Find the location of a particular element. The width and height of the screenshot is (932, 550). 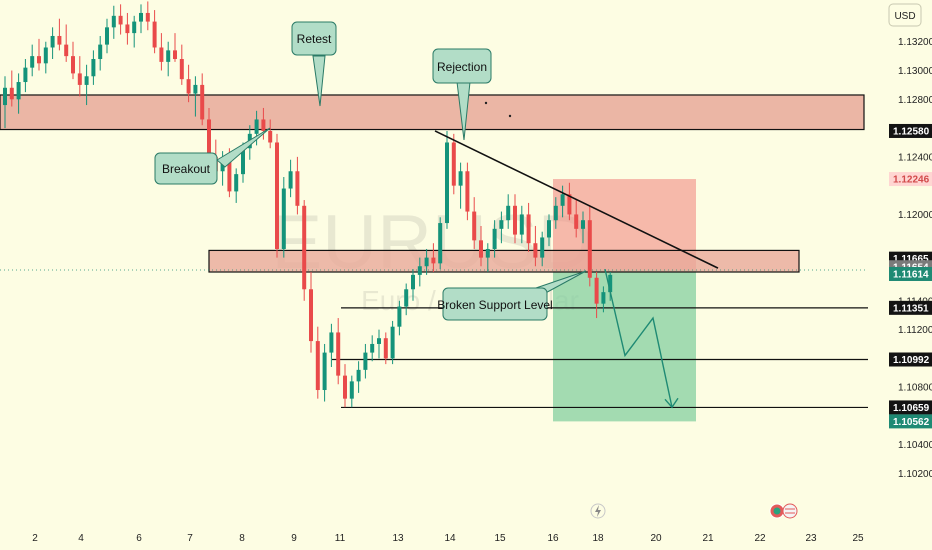

resistance-zone is located at coordinates (432, 112).